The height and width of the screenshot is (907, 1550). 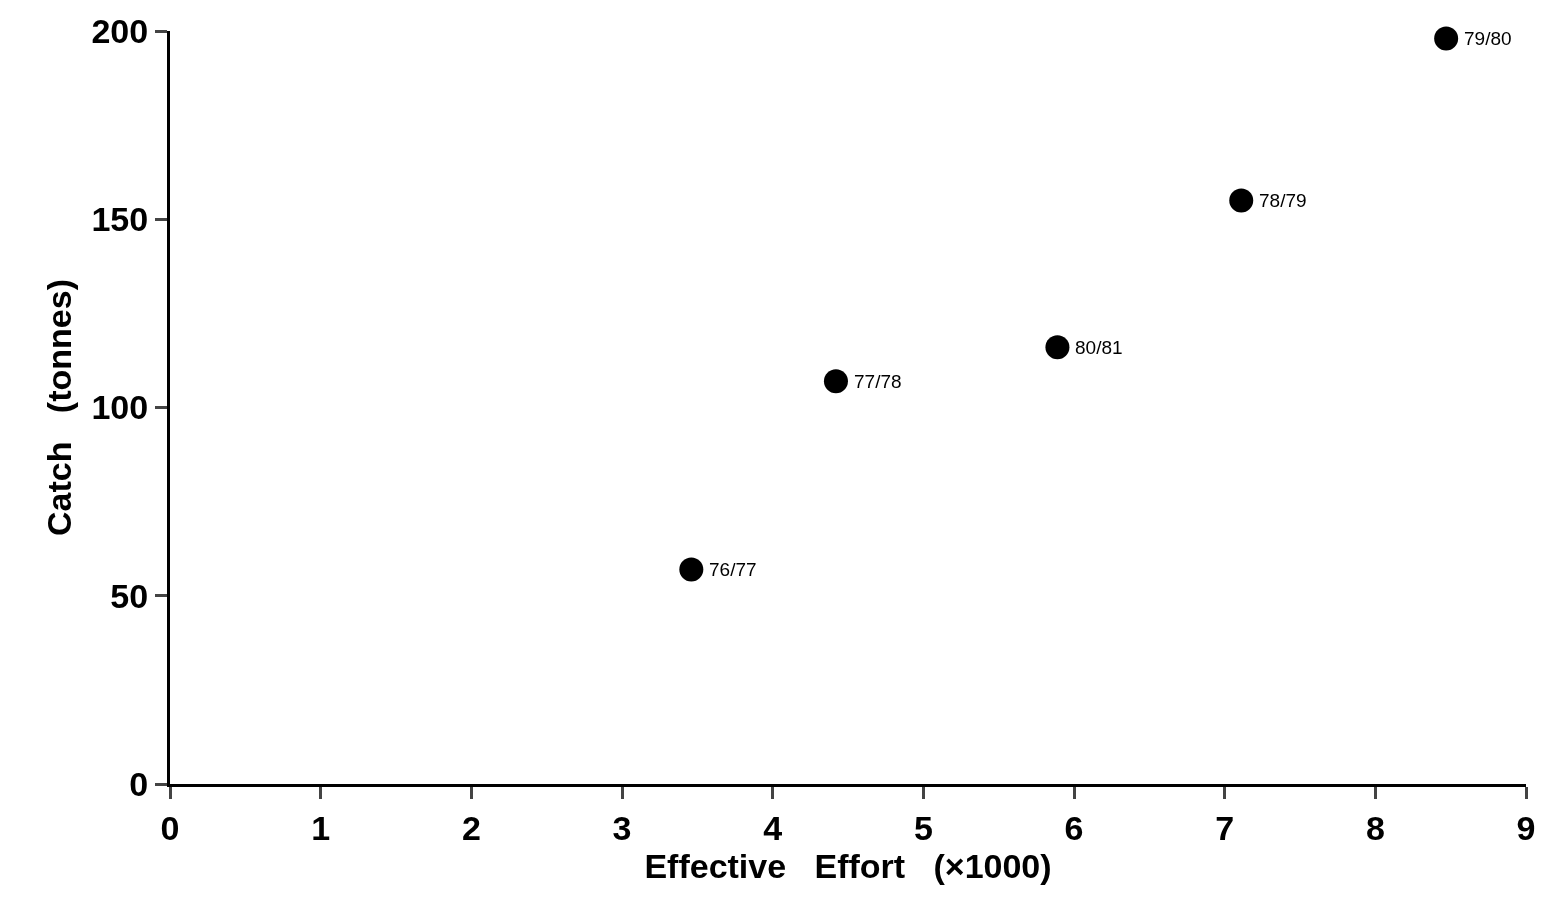 I want to click on x-tick-label: 9, so click(x=1526, y=827).